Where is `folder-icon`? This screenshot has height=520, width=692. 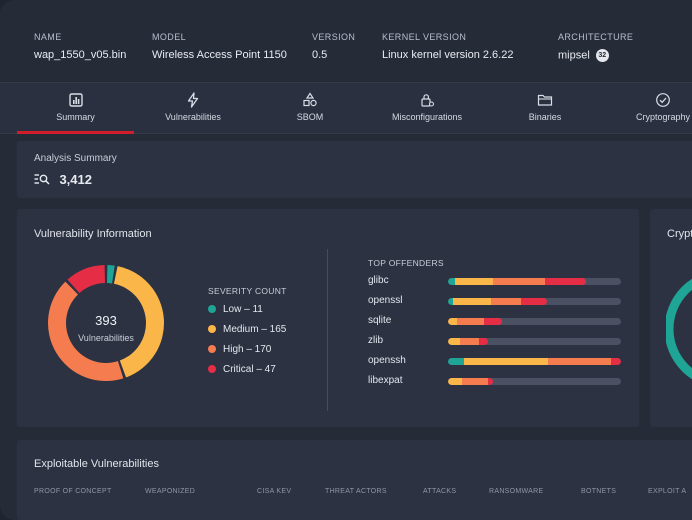 folder-icon is located at coordinates (545, 100).